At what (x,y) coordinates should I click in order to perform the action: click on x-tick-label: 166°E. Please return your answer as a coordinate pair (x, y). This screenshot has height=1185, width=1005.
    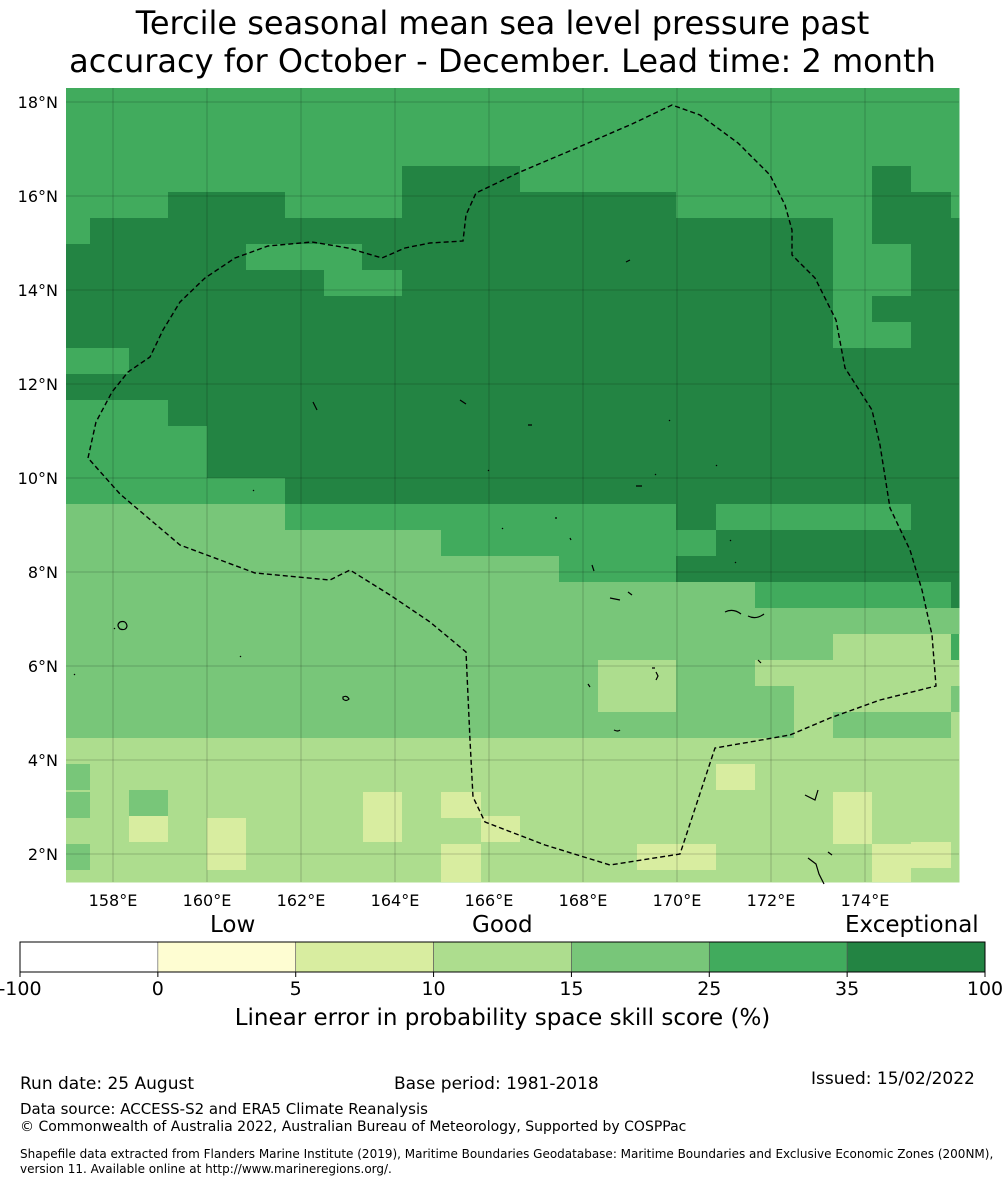
    Looking at the image, I should click on (489, 900).